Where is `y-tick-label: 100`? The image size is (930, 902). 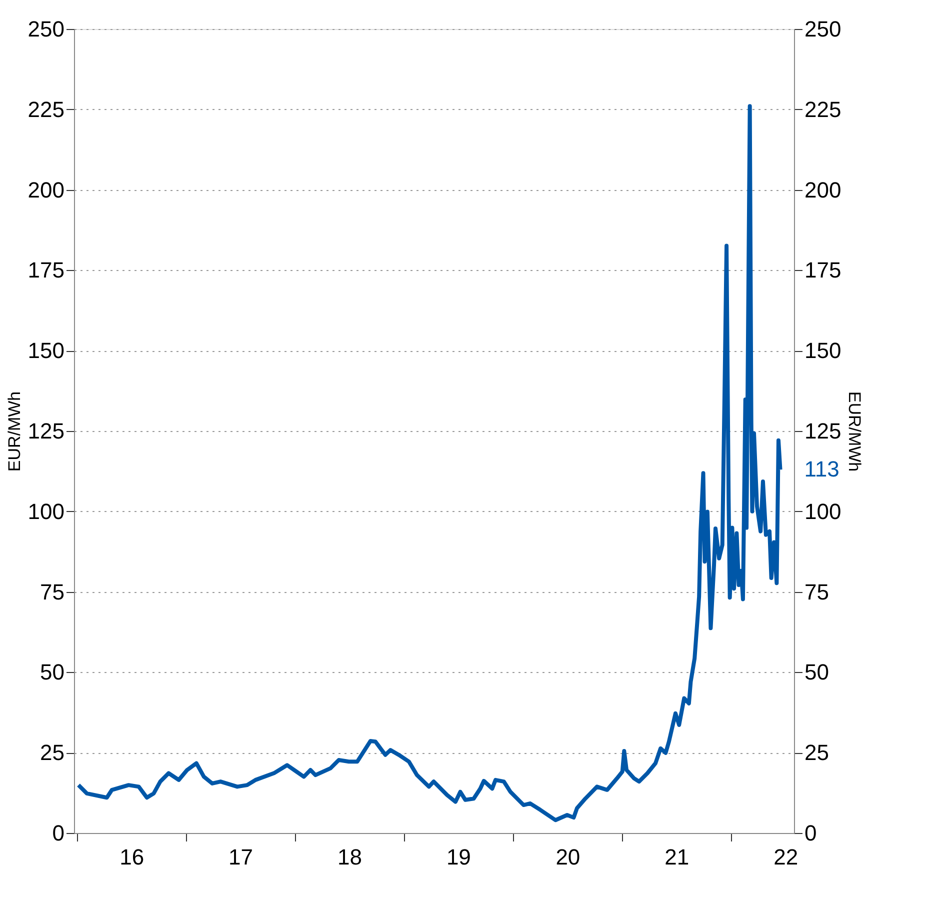
y-tick-label: 100 is located at coordinates (46, 511).